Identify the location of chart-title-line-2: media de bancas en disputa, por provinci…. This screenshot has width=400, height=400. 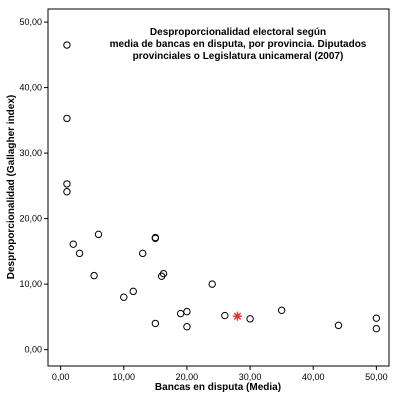
(238, 44).